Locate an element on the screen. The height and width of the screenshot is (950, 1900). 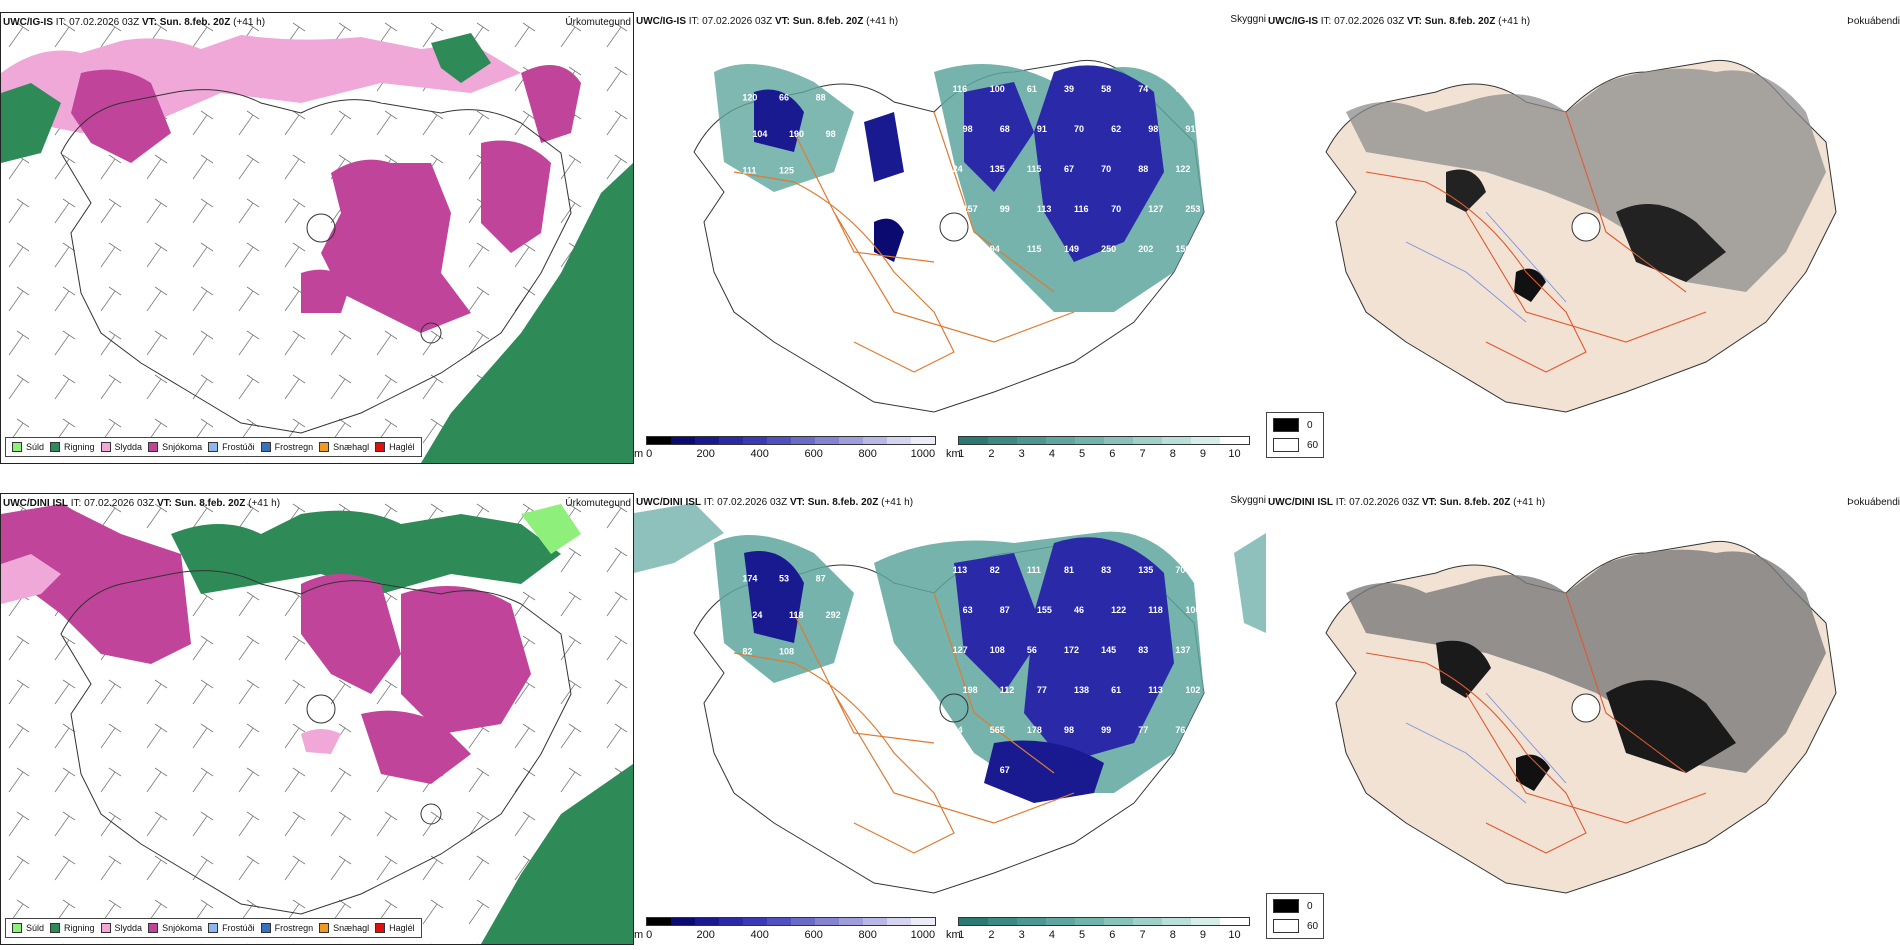
visibility-value-label: 66 is located at coordinates (784, 97).